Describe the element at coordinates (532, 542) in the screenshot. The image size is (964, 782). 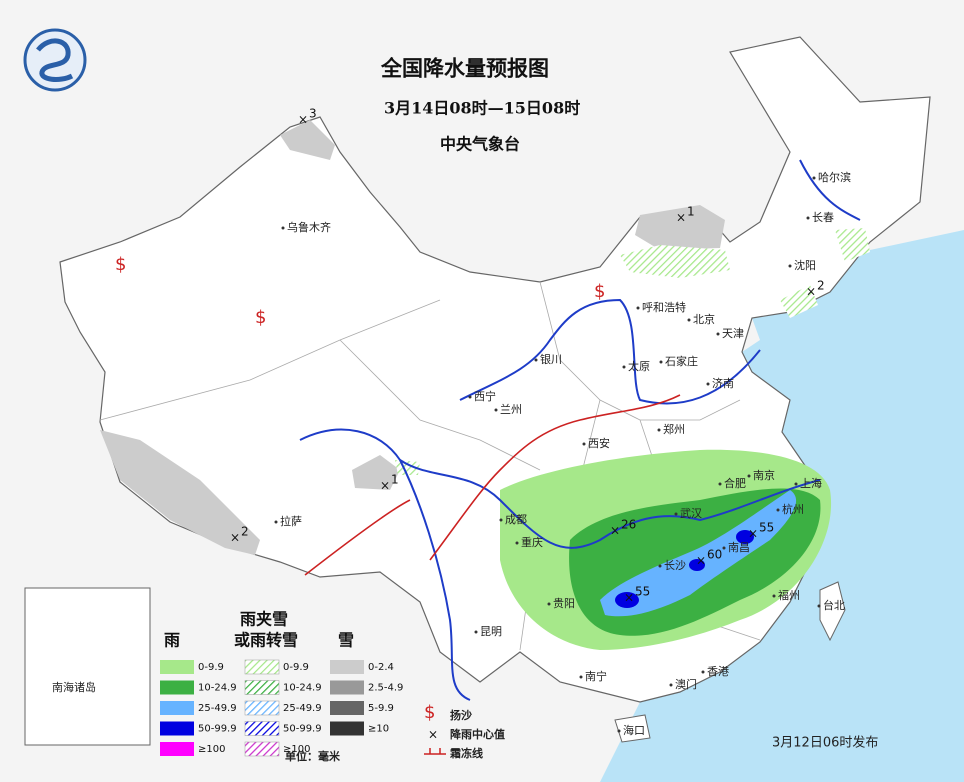
I see `city-label: 重庆` at that location.